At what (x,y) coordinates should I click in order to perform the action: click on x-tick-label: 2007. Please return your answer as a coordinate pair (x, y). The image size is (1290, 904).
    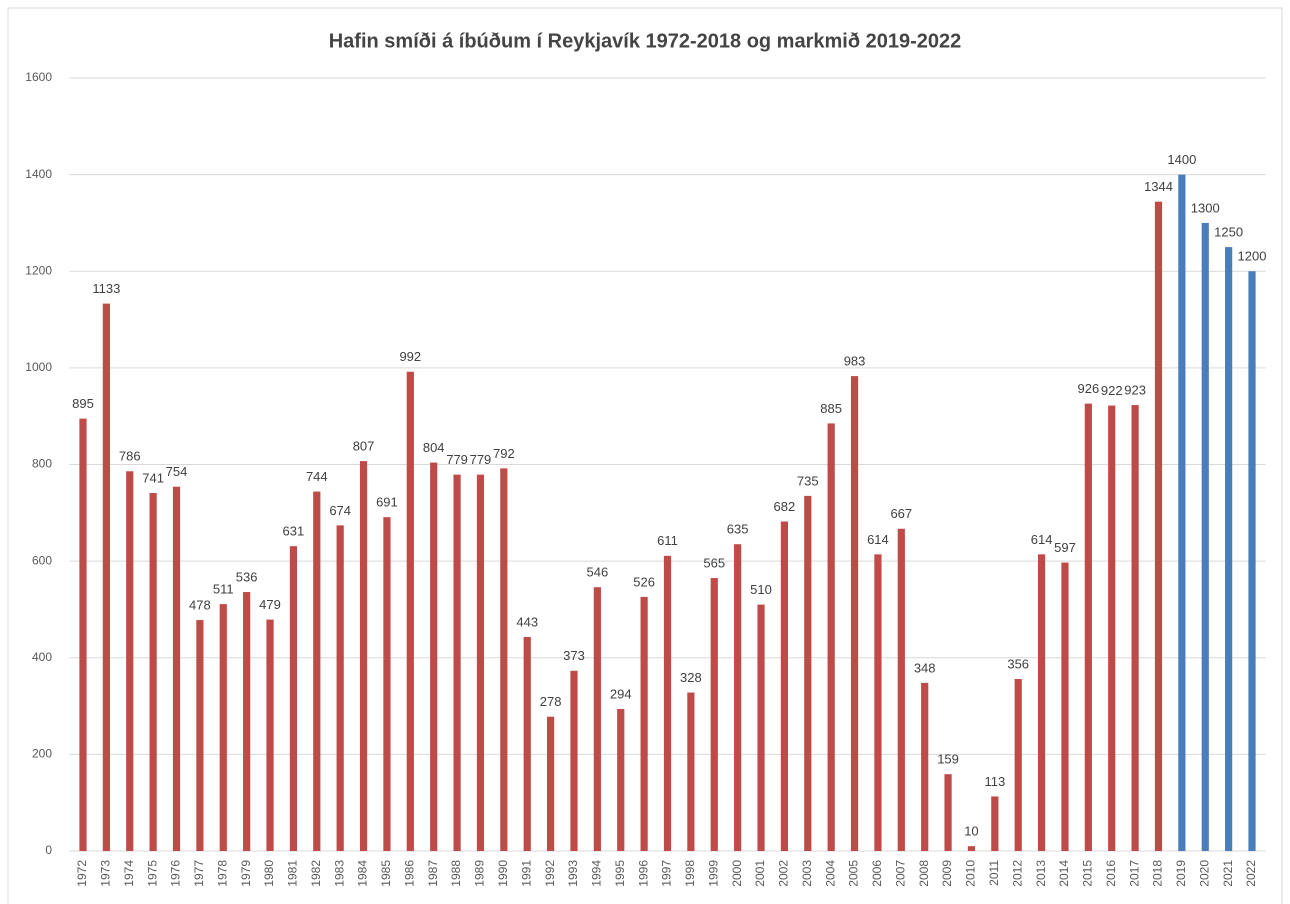
    Looking at the image, I should click on (900, 873).